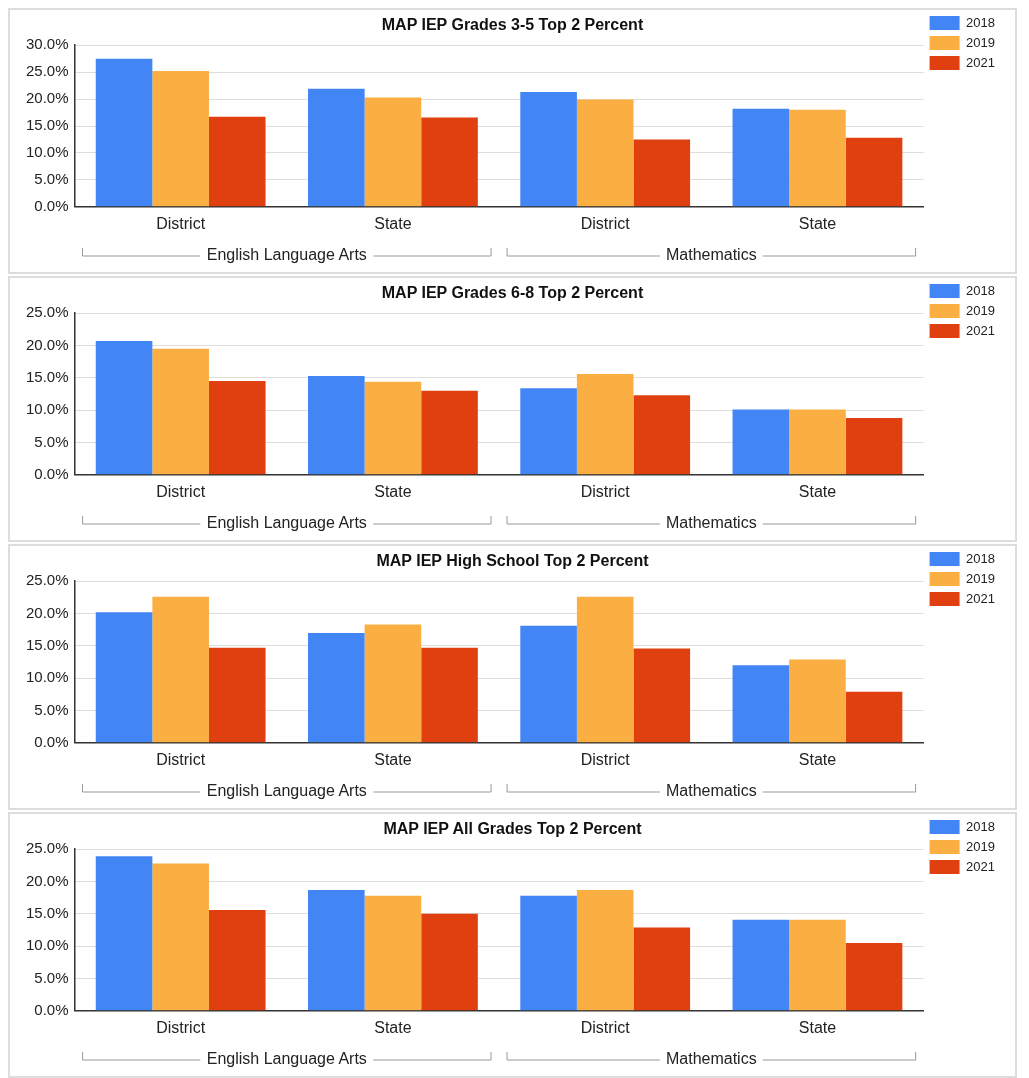  What do you see at coordinates (512, 293) in the screenshot?
I see `chart-title: MAP IEP Grades 6-8 Top 2 Percent` at bounding box center [512, 293].